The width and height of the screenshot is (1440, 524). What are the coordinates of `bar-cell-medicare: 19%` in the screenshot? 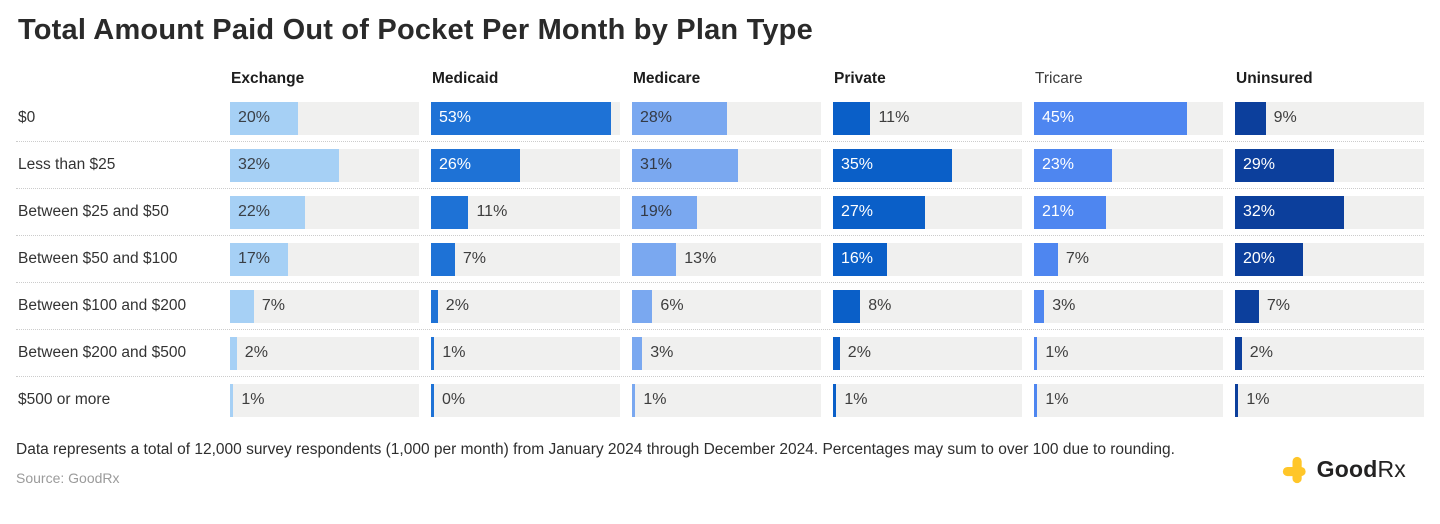 It's located at (726, 212).